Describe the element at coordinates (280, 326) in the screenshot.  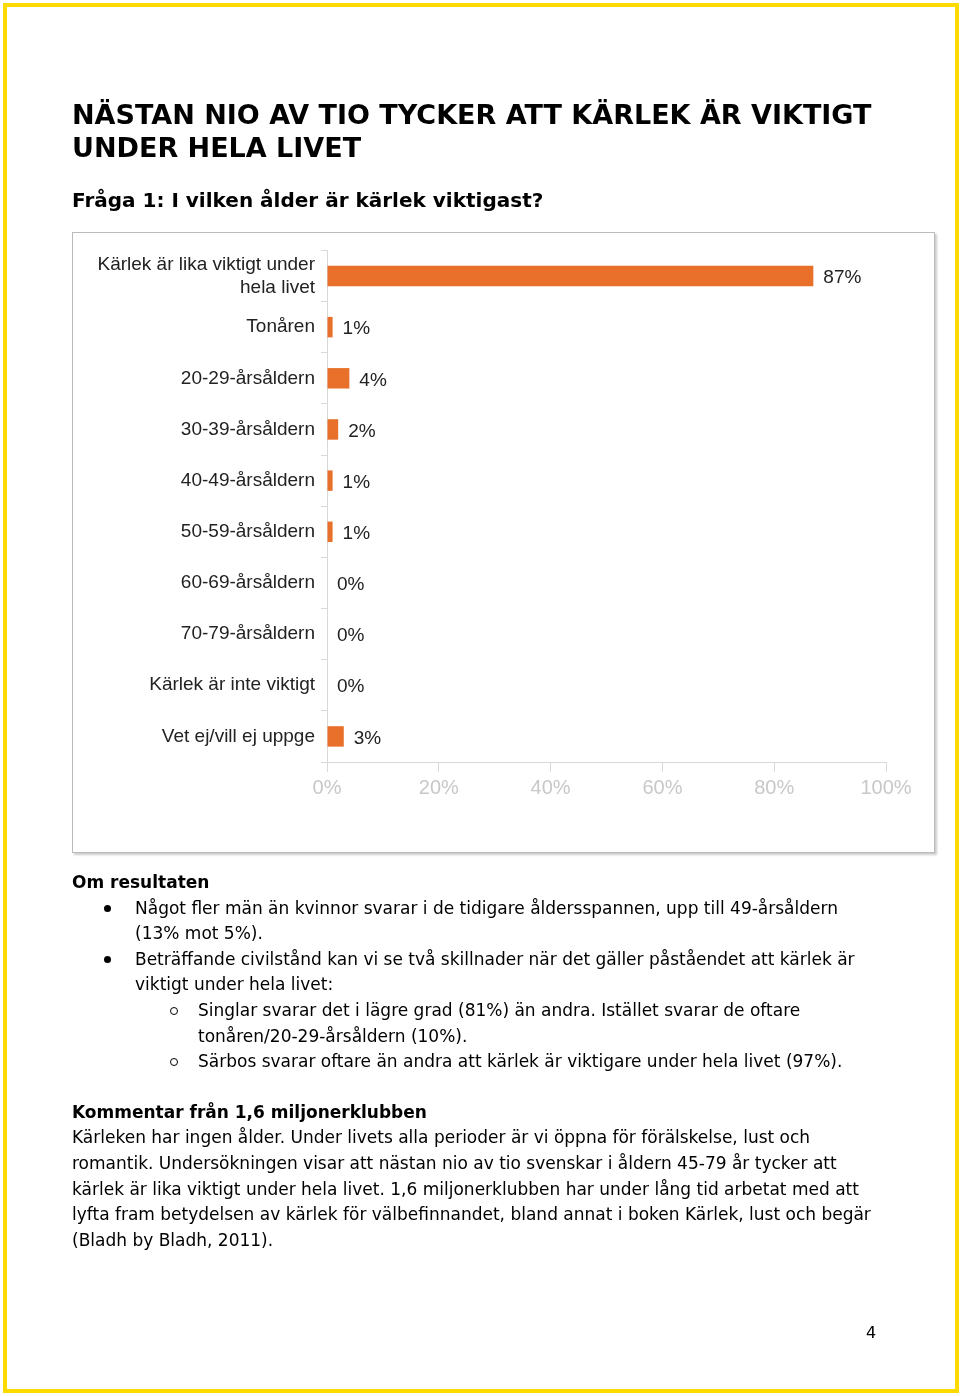
I see `y-tick-label: Tonåren` at that location.